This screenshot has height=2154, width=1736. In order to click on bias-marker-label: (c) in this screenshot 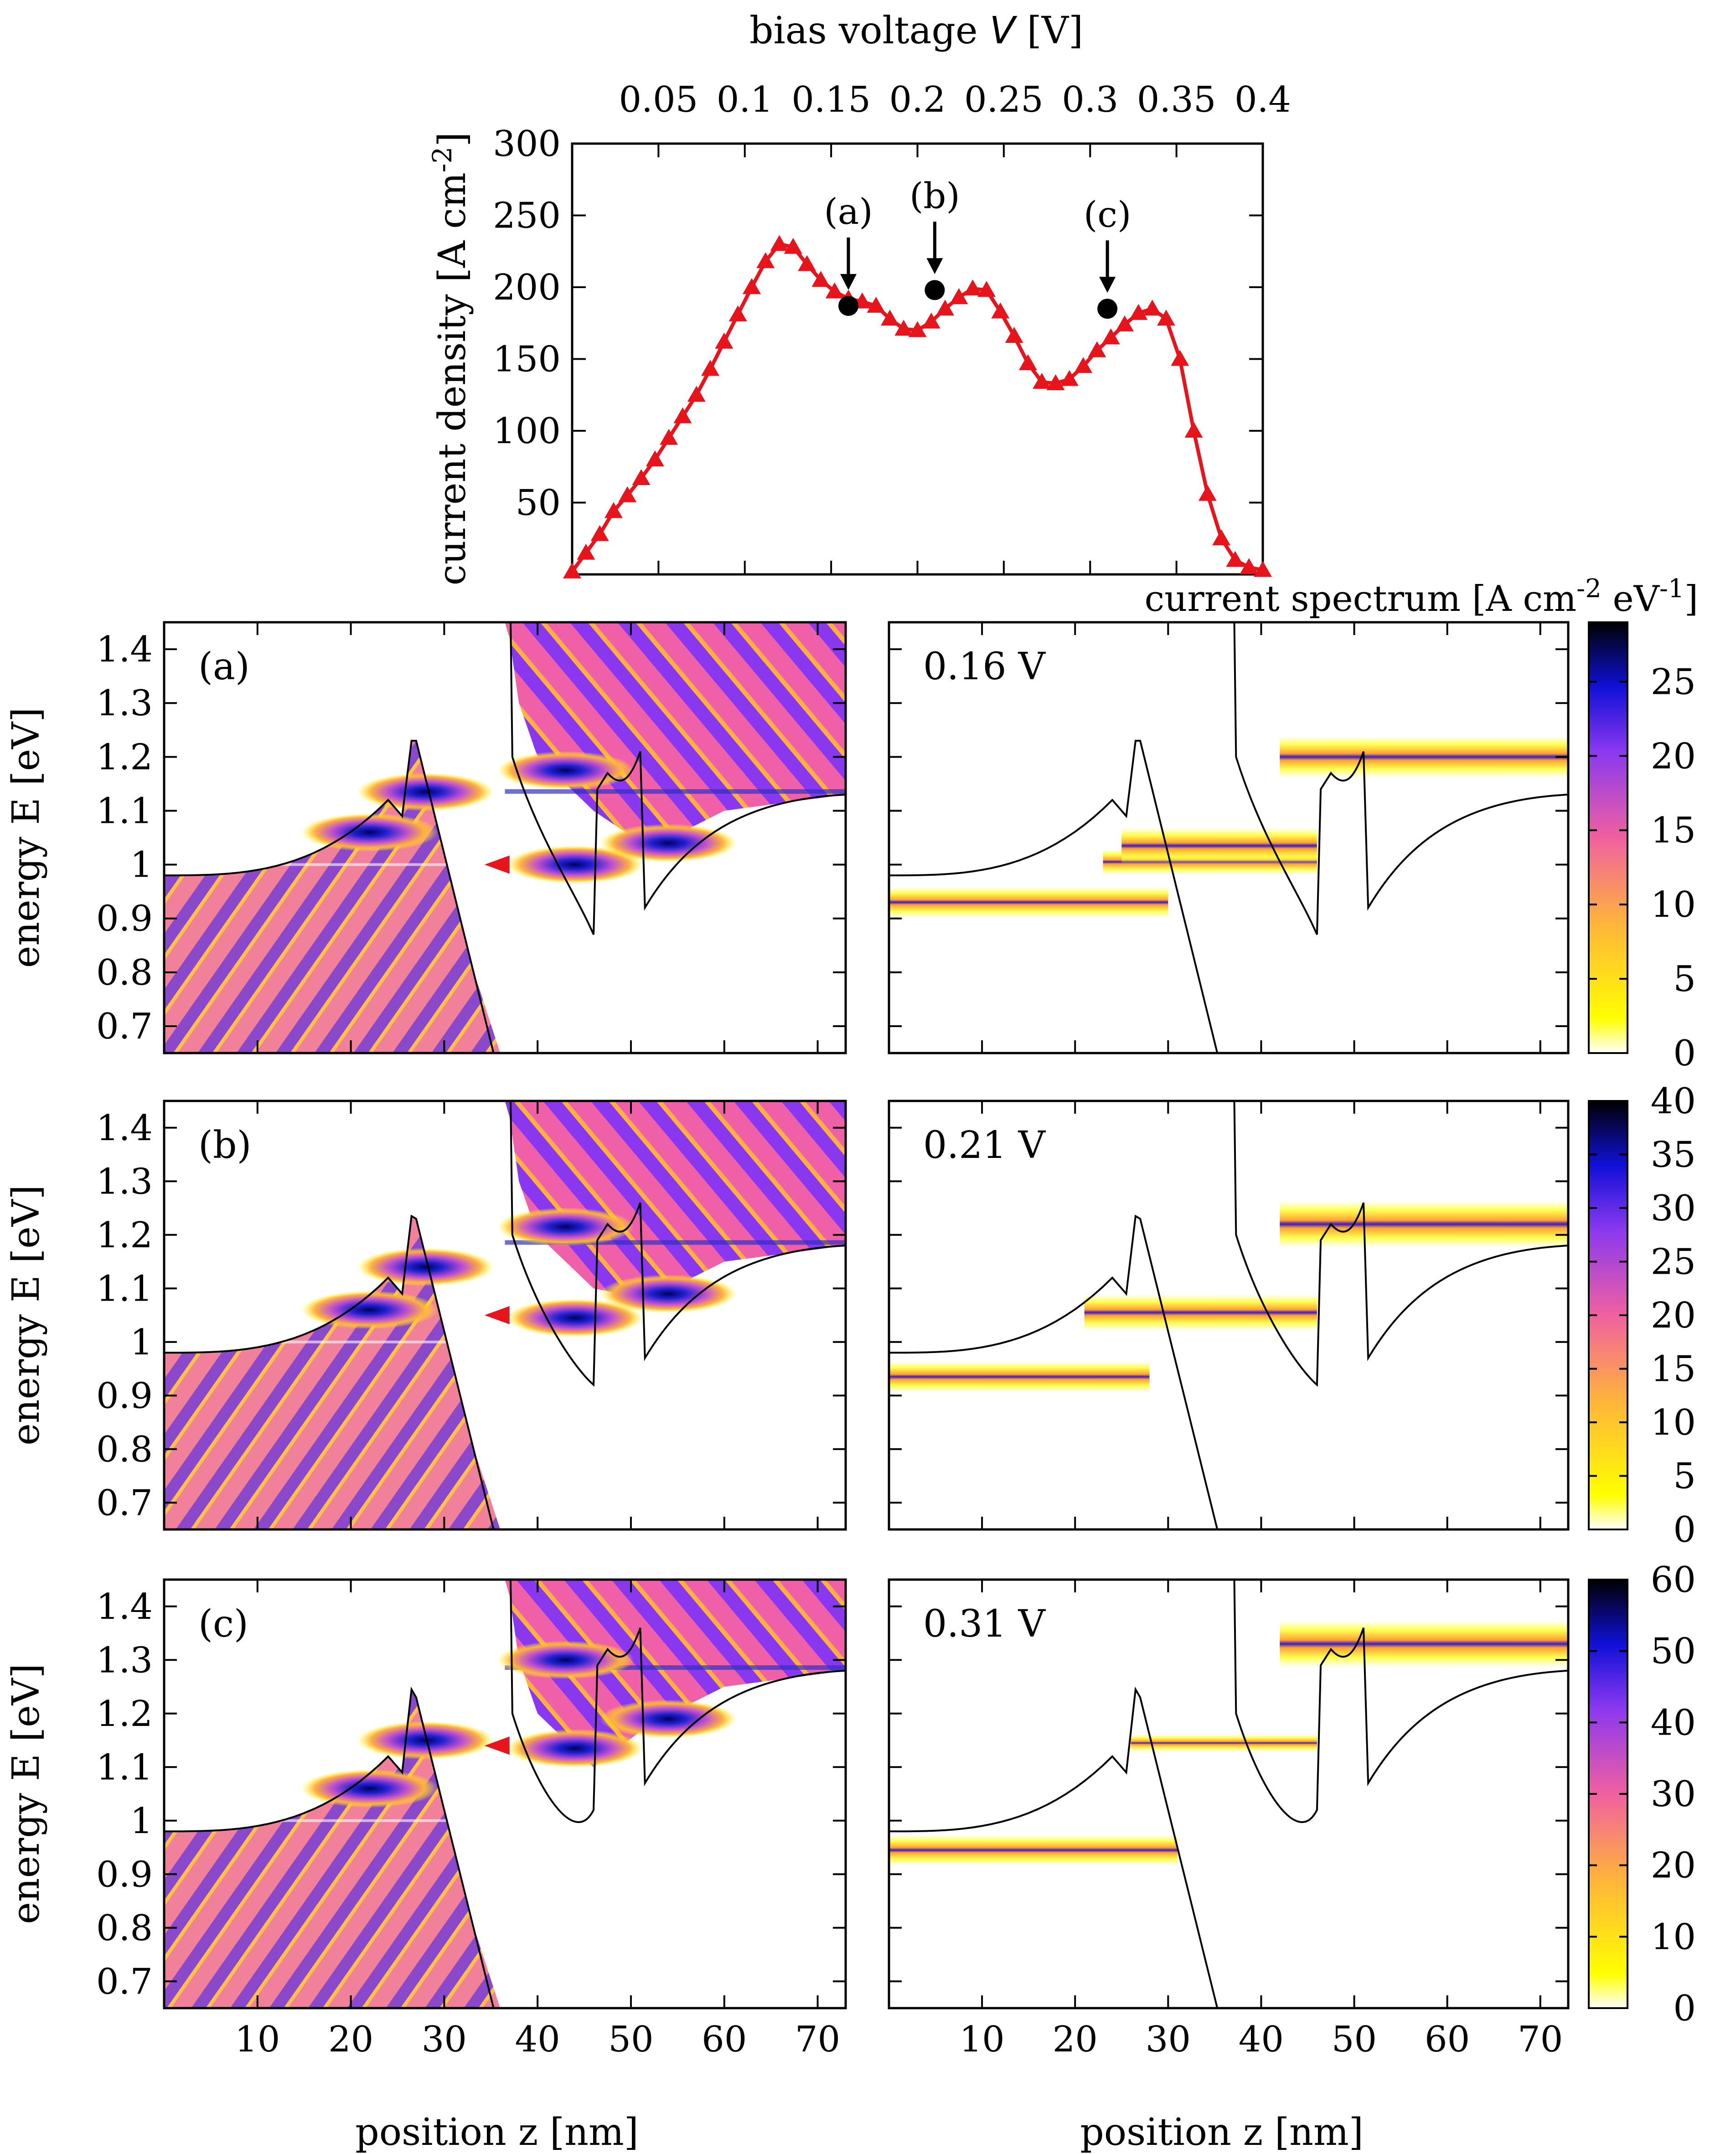, I will do `click(1108, 215)`.